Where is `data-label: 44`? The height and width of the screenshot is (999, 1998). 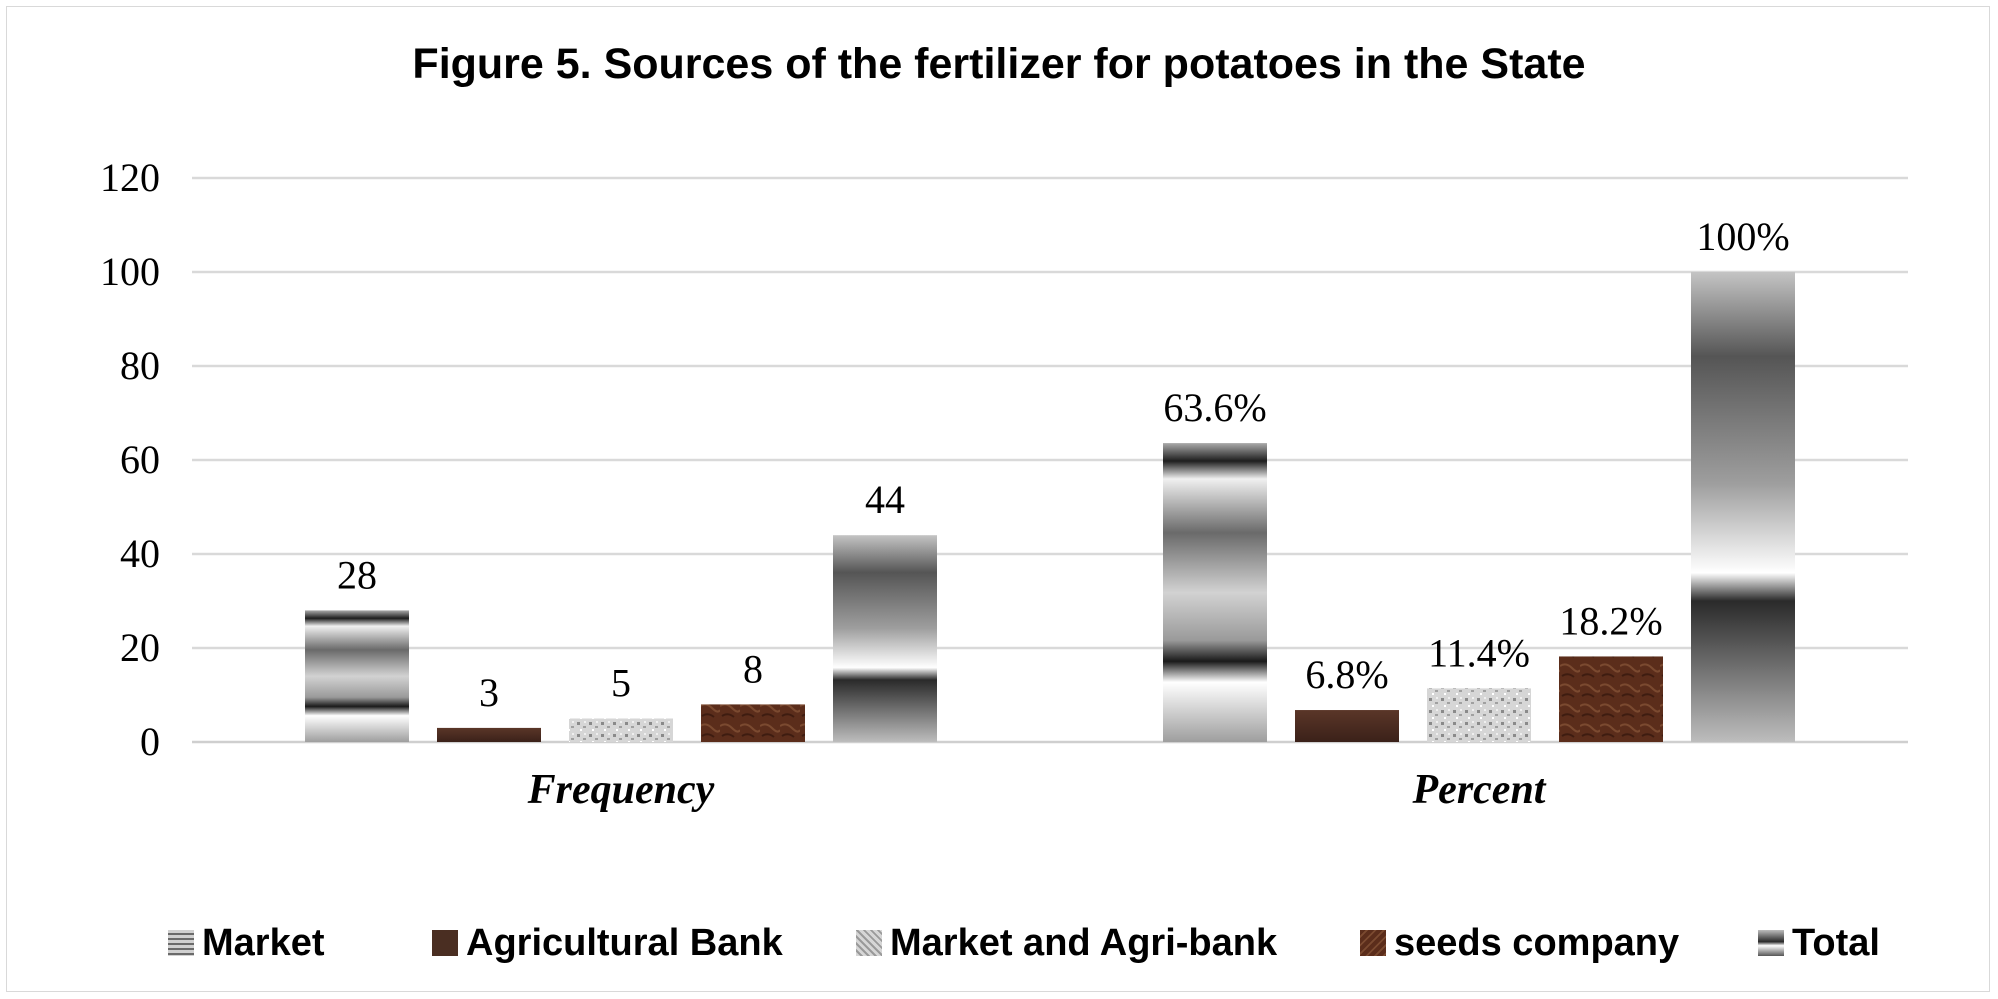 data-label: 44 is located at coordinates (885, 499).